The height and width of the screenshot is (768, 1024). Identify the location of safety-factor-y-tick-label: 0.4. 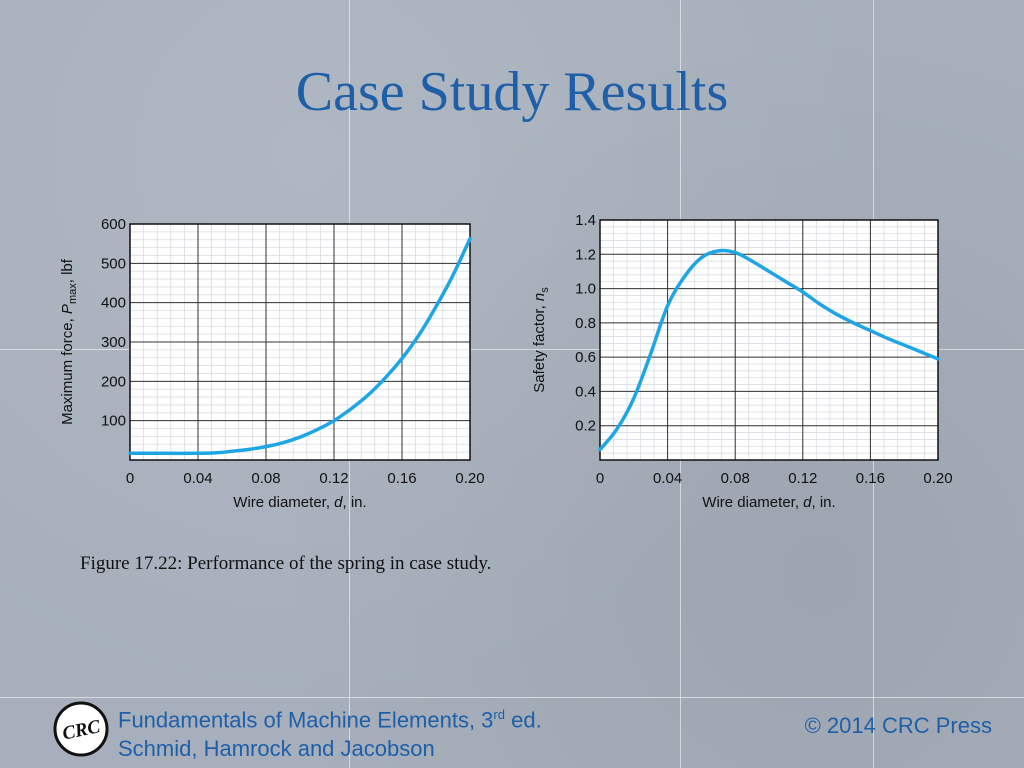
(585, 391).